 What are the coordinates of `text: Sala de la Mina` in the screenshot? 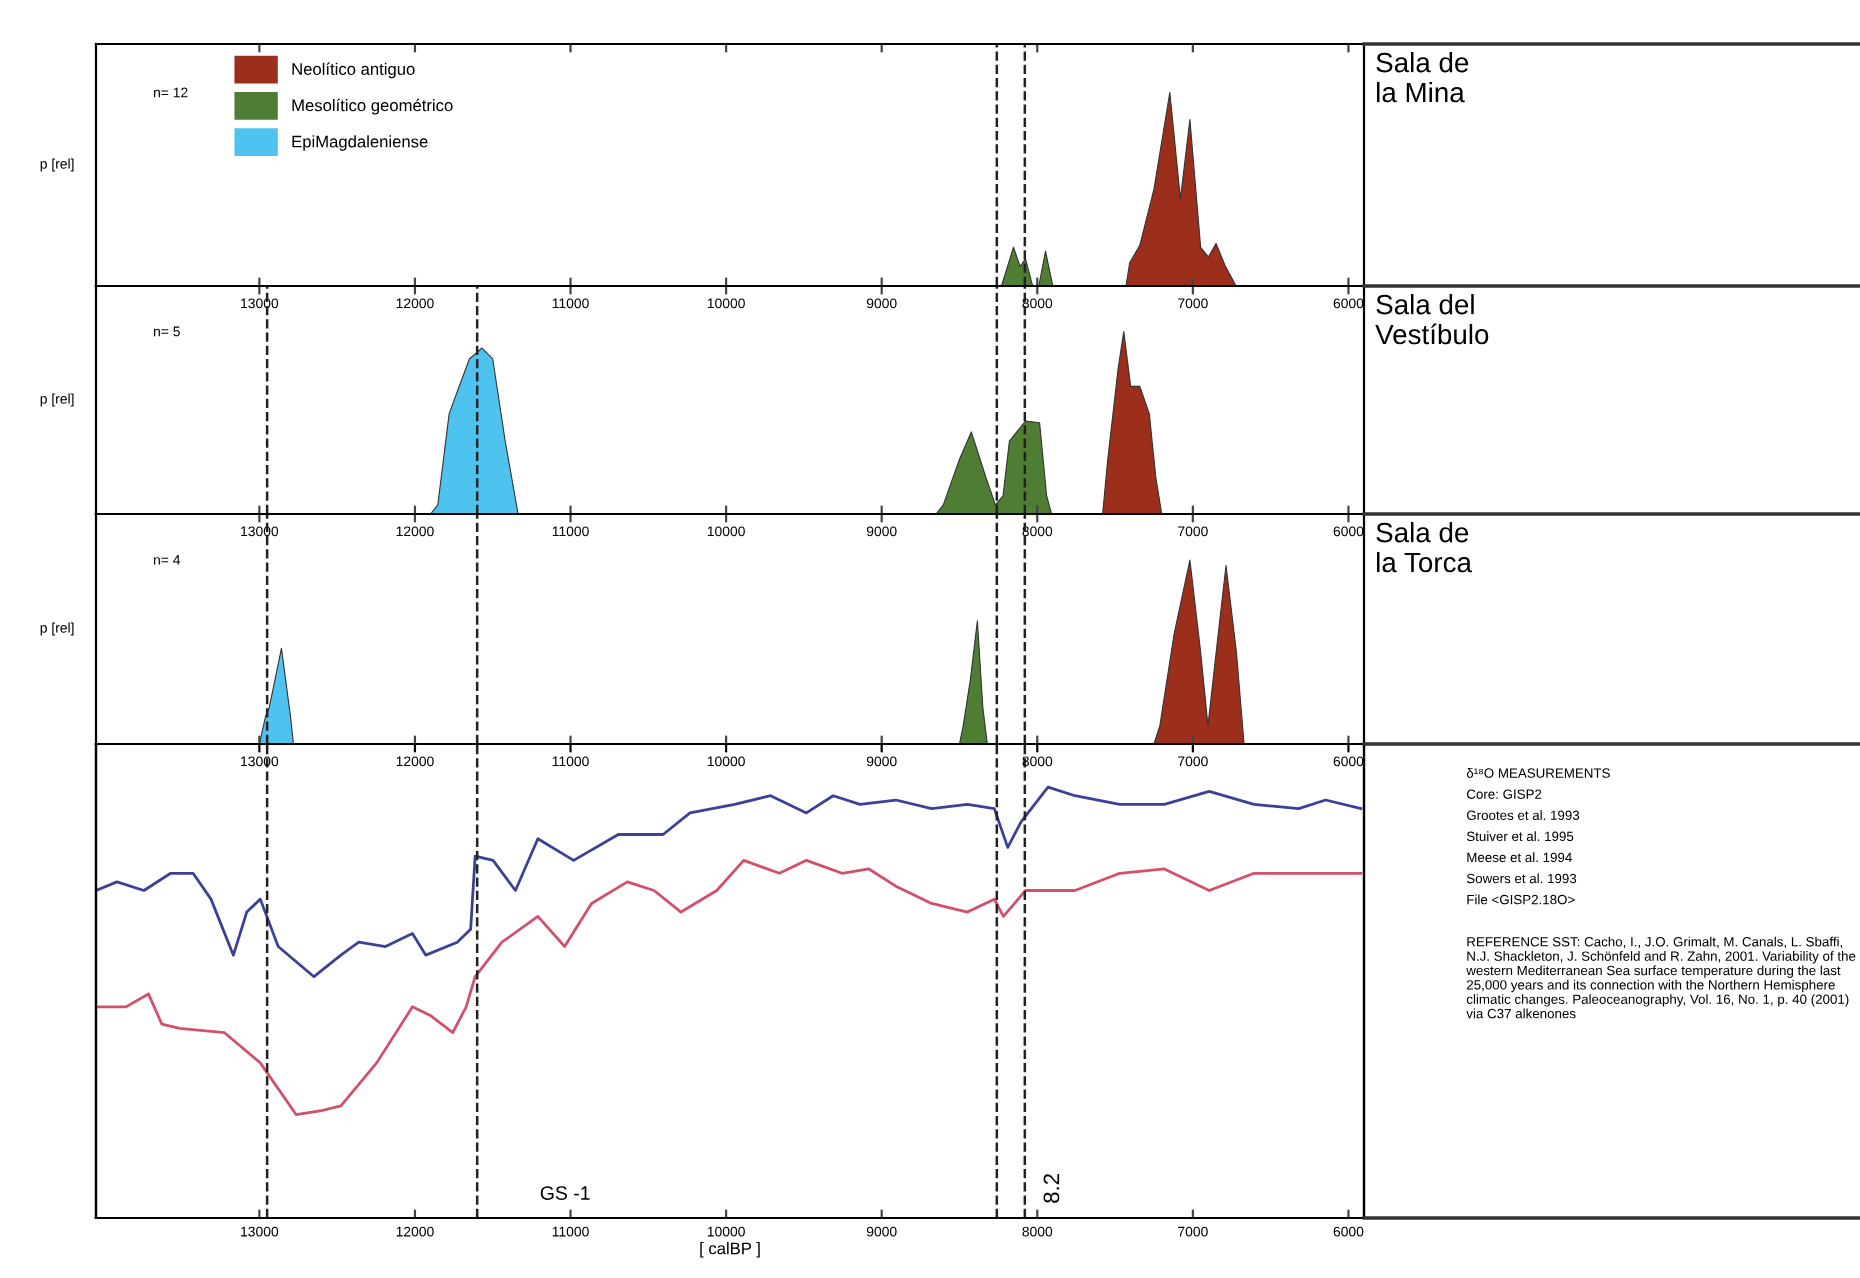 It's located at (1422, 77).